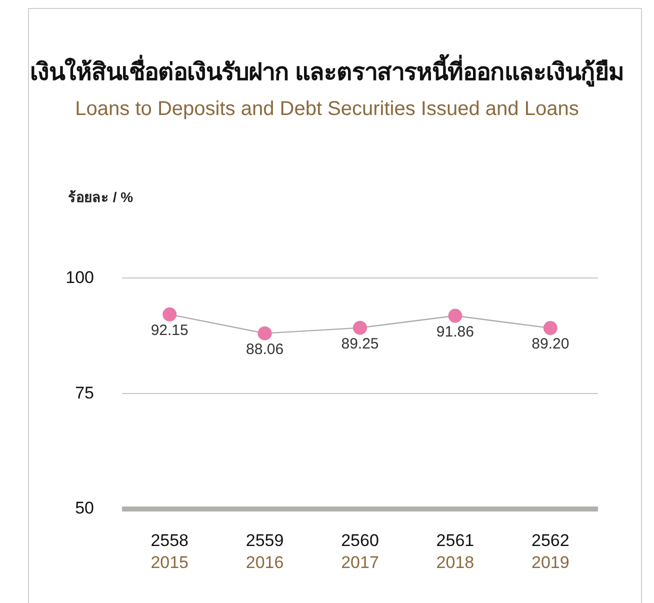  Describe the element at coordinates (169, 551) in the screenshot. I see `x-tick-label: 2558 2015` at that location.